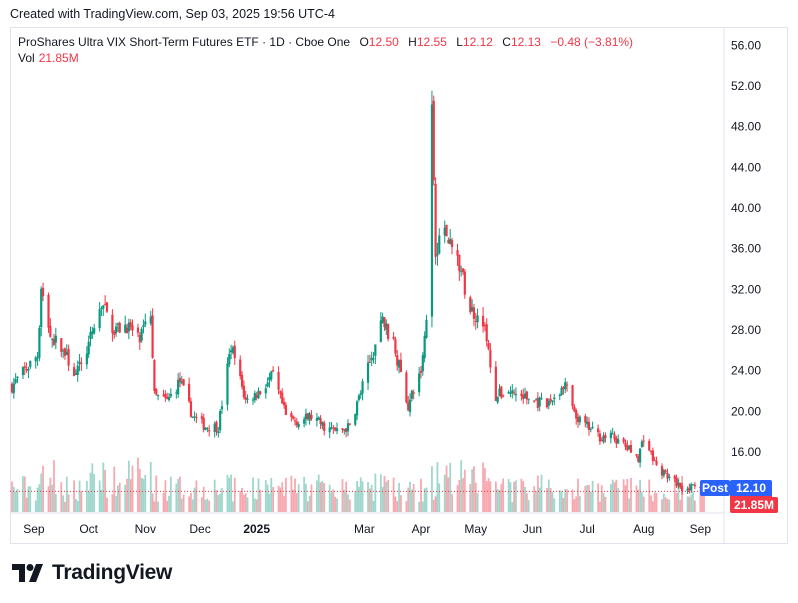  Describe the element at coordinates (199, 529) in the screenshot. I see `x-tick-label-3: Dec` at that location.